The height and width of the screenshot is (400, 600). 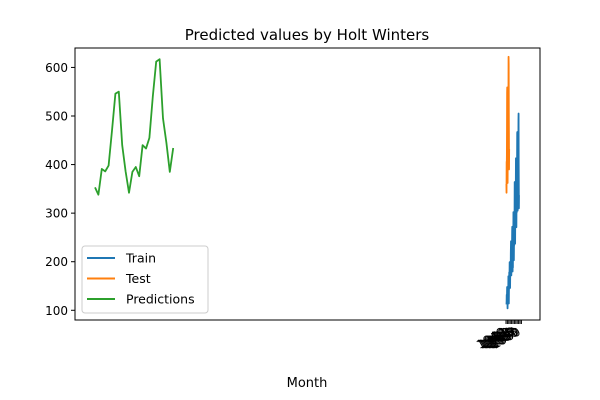 I want to click on legend-box, so click(x=145, y=279).